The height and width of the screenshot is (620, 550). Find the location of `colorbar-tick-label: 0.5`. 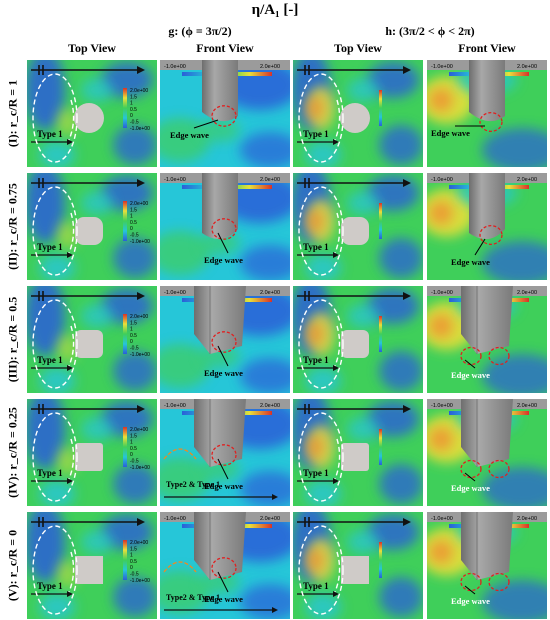

colorbar-tick-label: 0.5 is located at coordinates (133, 562).